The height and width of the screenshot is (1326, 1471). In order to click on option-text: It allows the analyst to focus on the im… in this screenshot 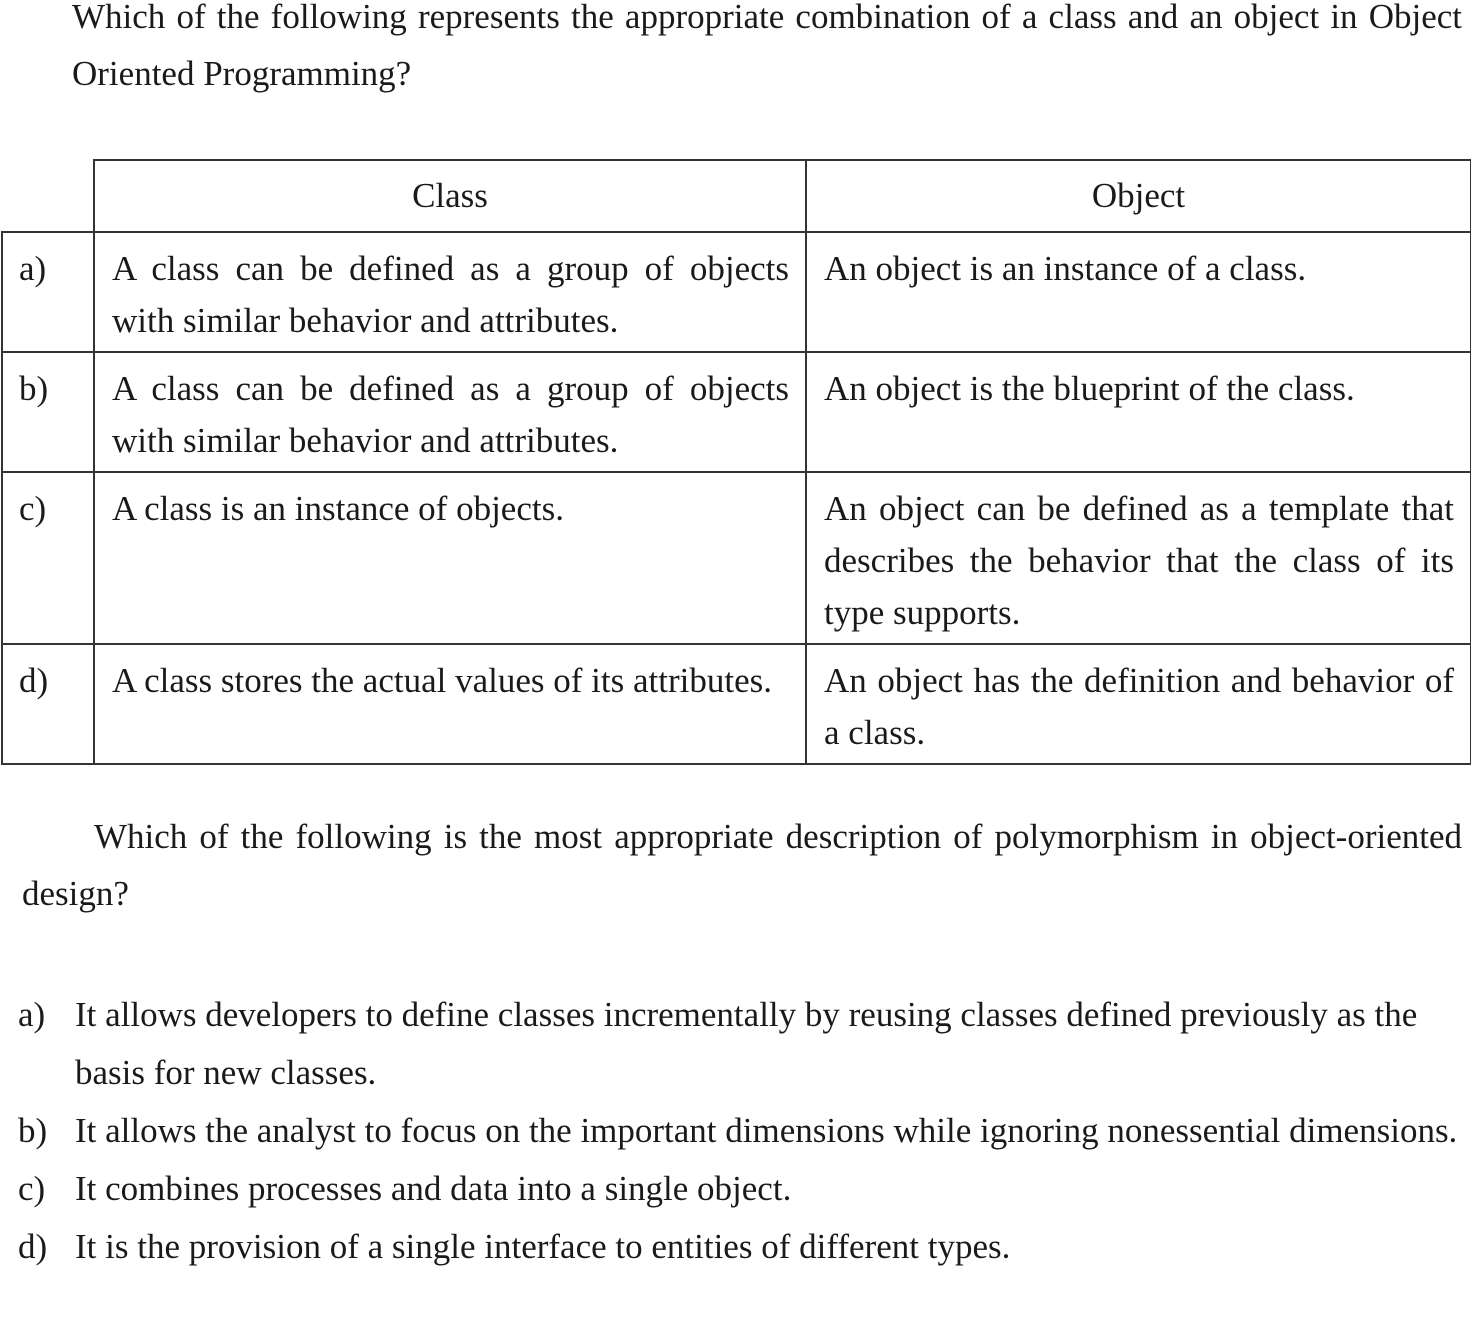, I will do `click(766, 1130)`.